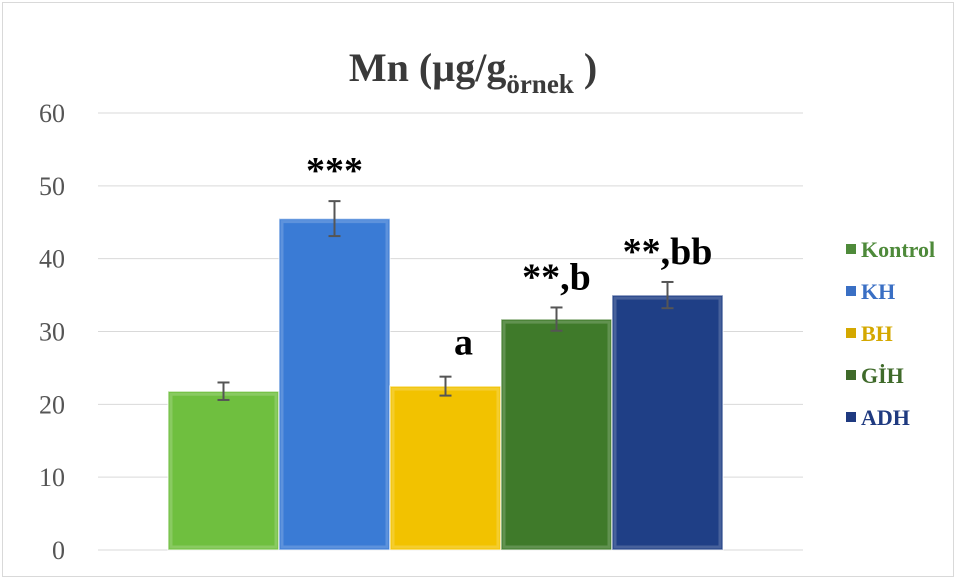  I want to click on bar-kh, so click(334, 384).